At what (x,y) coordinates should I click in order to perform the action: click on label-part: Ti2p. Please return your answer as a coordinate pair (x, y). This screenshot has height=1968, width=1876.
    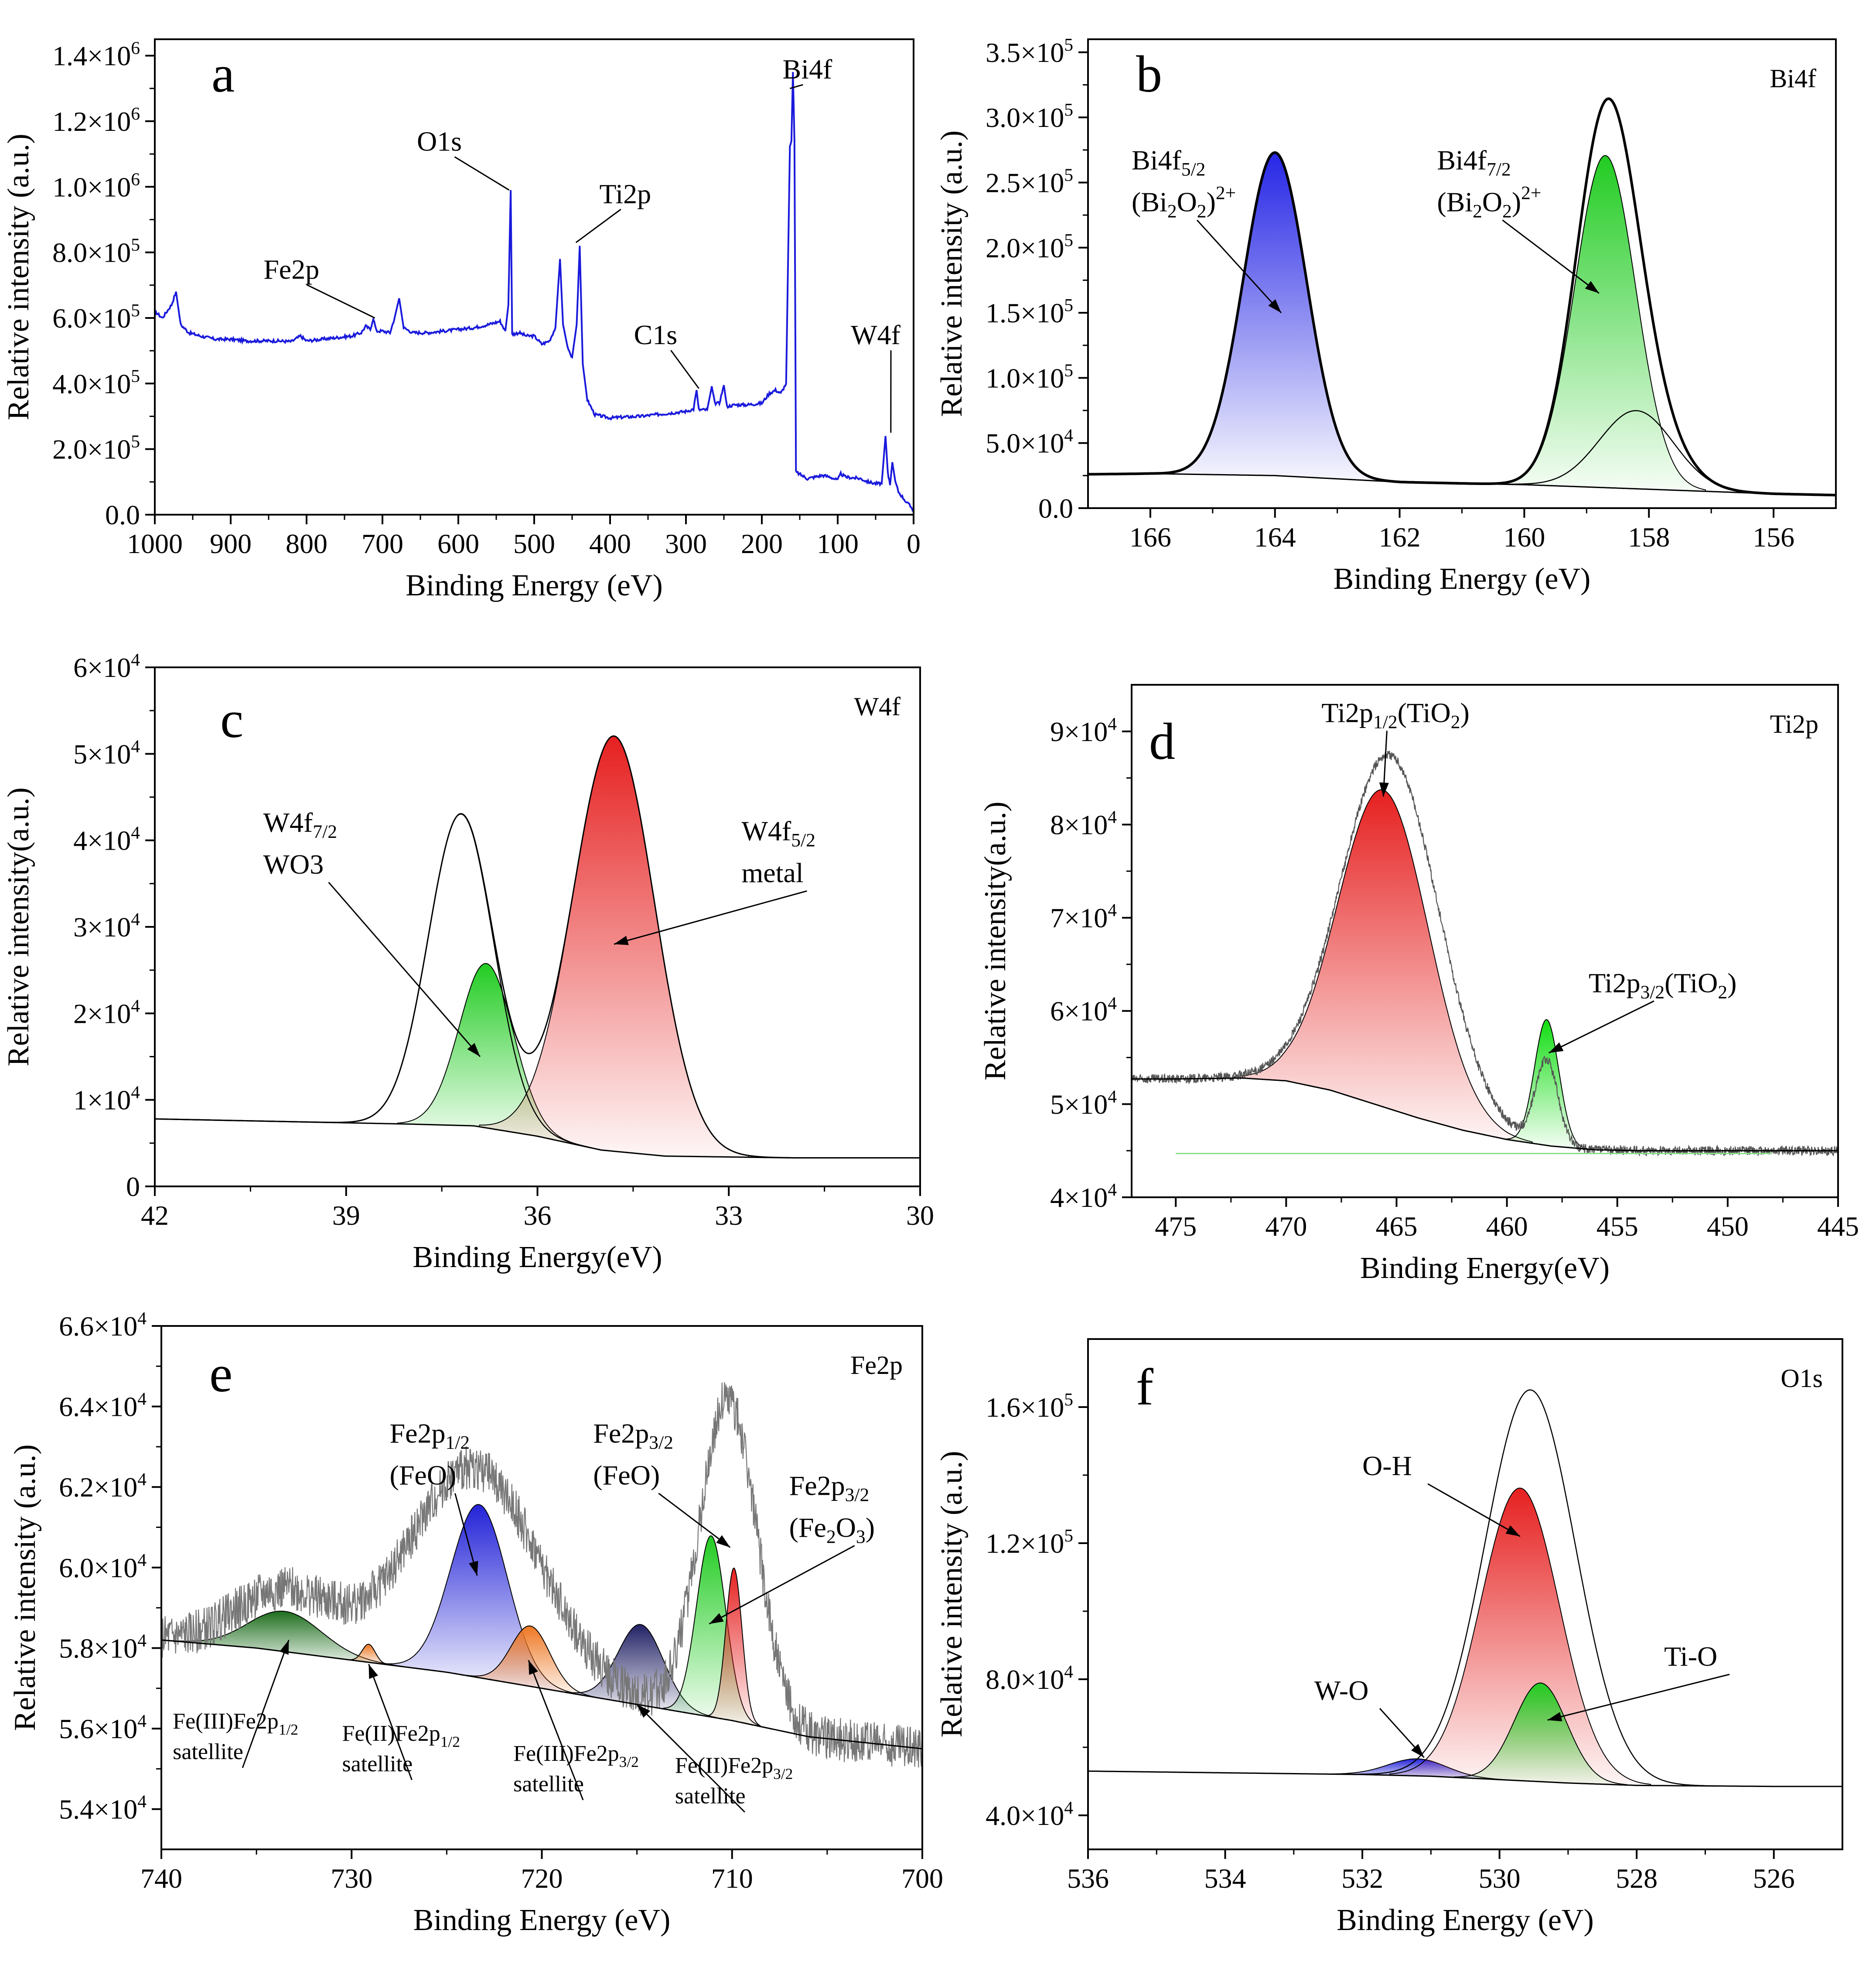
    Looking at the image, I should click on (1347, 712).